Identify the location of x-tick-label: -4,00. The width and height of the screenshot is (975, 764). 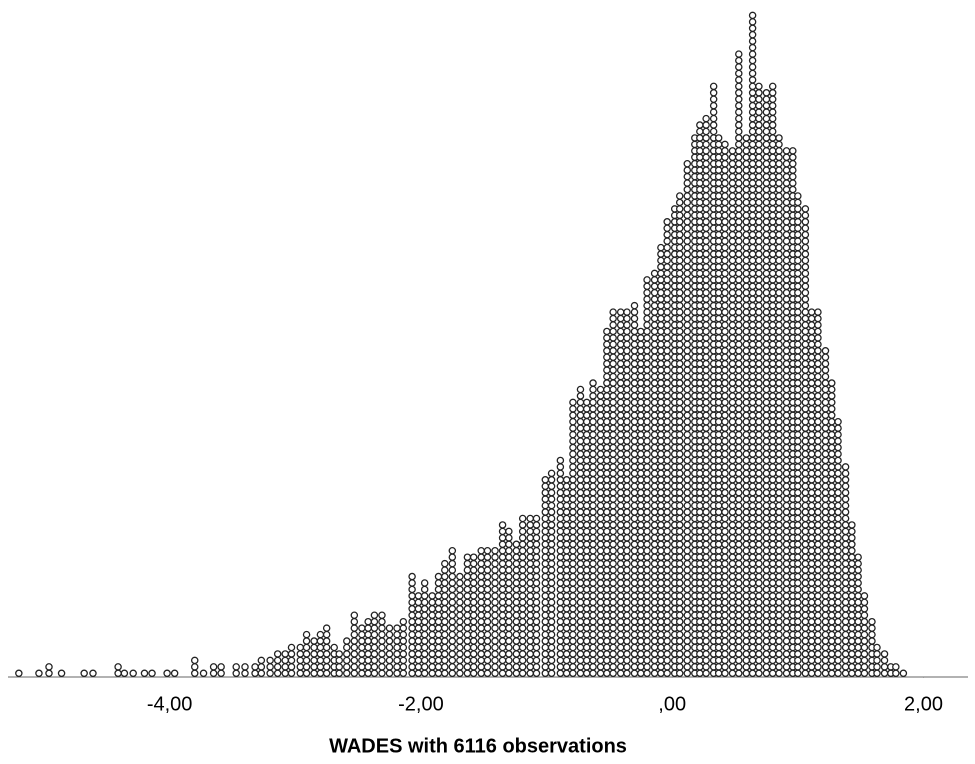
(170, 704).